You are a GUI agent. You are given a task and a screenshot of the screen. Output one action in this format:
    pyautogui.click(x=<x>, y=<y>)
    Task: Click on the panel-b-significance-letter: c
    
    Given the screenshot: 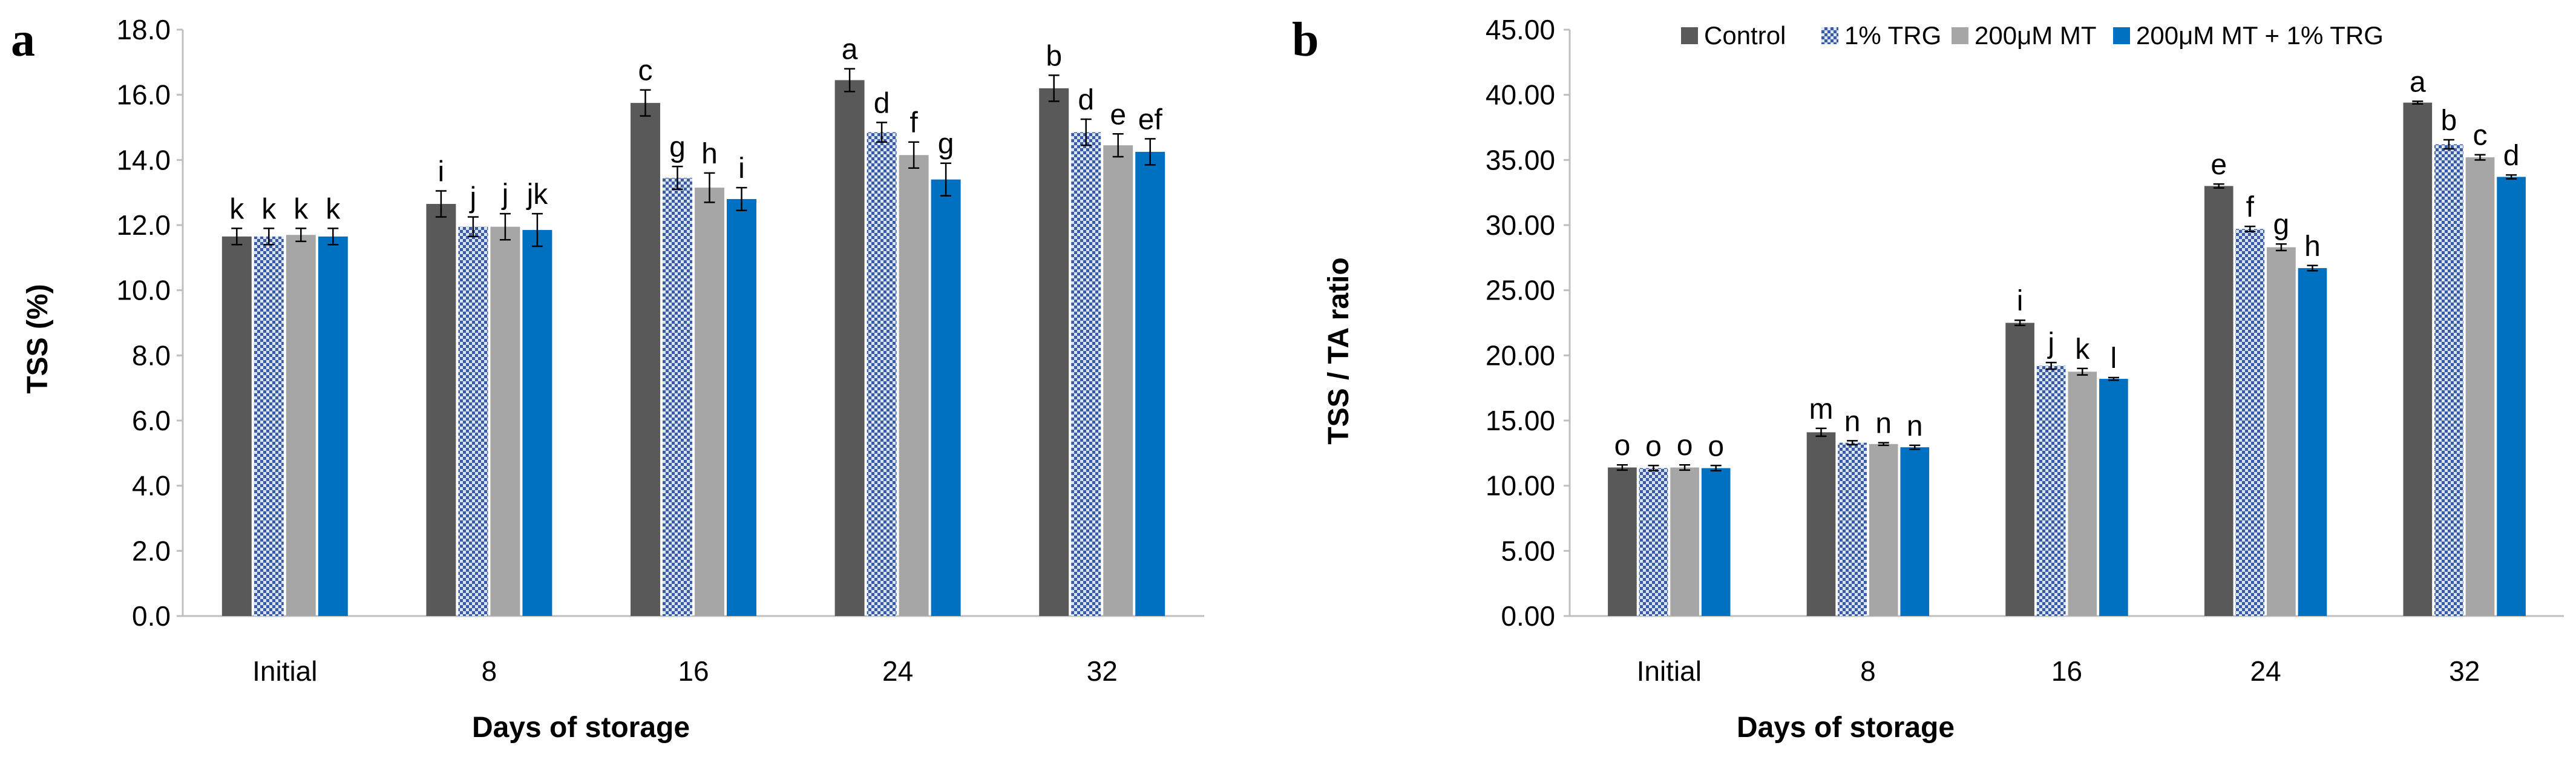 What is the action you would take?
    pyautogui.click(x=2480, y=136)
    